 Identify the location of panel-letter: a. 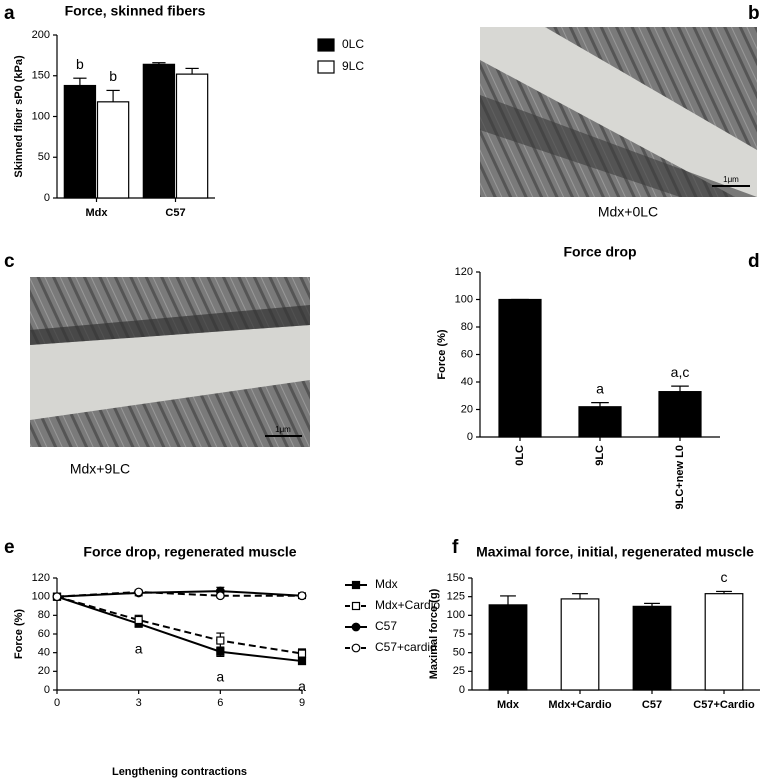
(9, 13).